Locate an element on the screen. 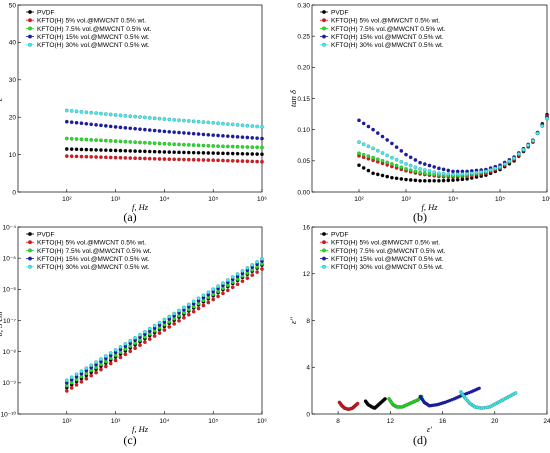 This screenshot has height=453, width=550. panel-c-xtick-label: 10³ is located at coordinates (116, 421).